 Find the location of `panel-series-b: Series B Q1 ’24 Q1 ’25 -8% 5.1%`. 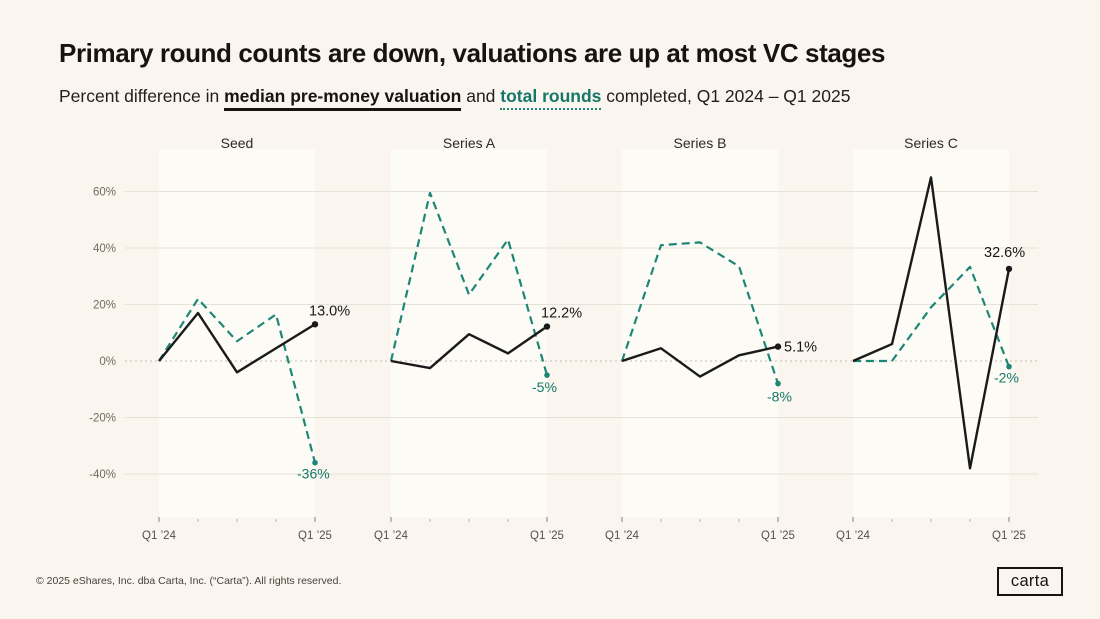

panel-series-b: Series B Q1 ’24 Q1 ’25 -8% 5.1% is located at coordinates (711, 338).